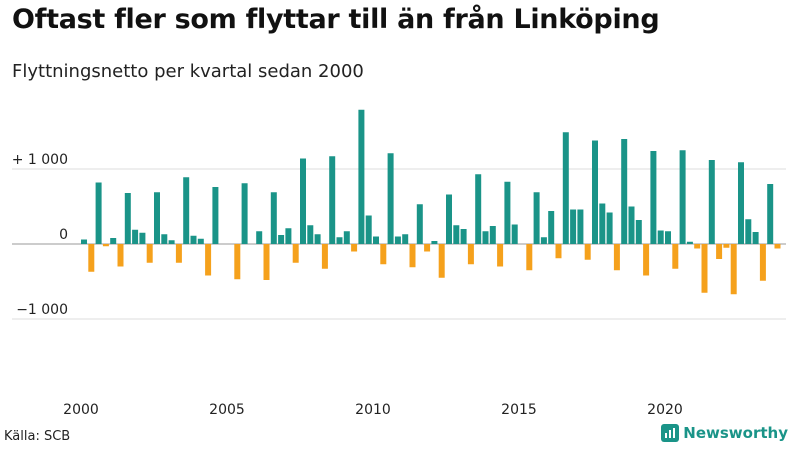 Image resolution: width=800 pixels, height=450 pixels. Describe the element at coordinates (37, 436) in the screenshot. I see `source-label: Källa: SCB` at that location.